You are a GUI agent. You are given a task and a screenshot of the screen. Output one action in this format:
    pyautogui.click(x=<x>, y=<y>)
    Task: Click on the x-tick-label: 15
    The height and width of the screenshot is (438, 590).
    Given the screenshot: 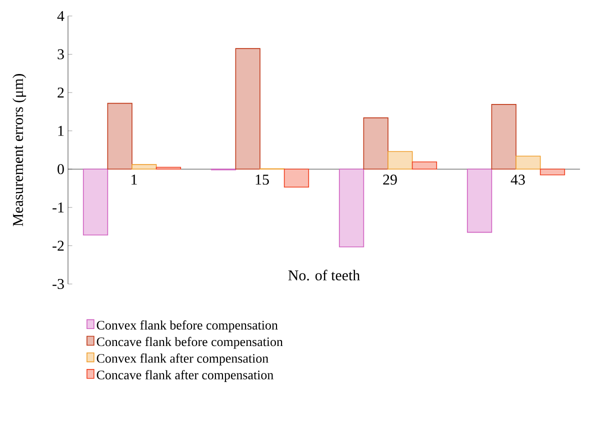 What is the action you would take?
    pyautogui.click(x=262, y=179)
    